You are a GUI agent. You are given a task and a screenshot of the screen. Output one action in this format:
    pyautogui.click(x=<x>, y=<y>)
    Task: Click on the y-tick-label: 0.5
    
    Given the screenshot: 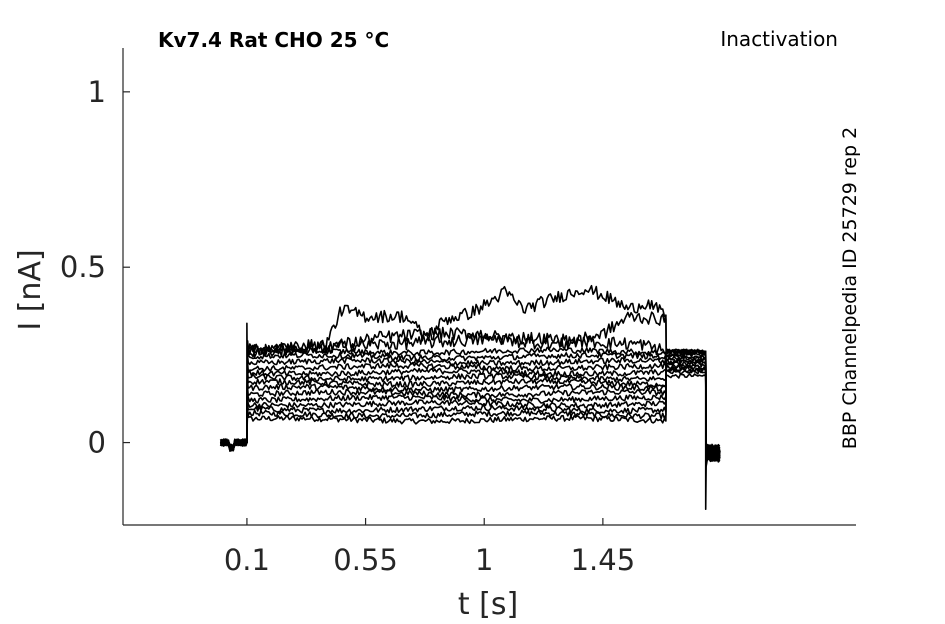 What is the action you would take?
    pyautogui.click(x=83, y=267)
    